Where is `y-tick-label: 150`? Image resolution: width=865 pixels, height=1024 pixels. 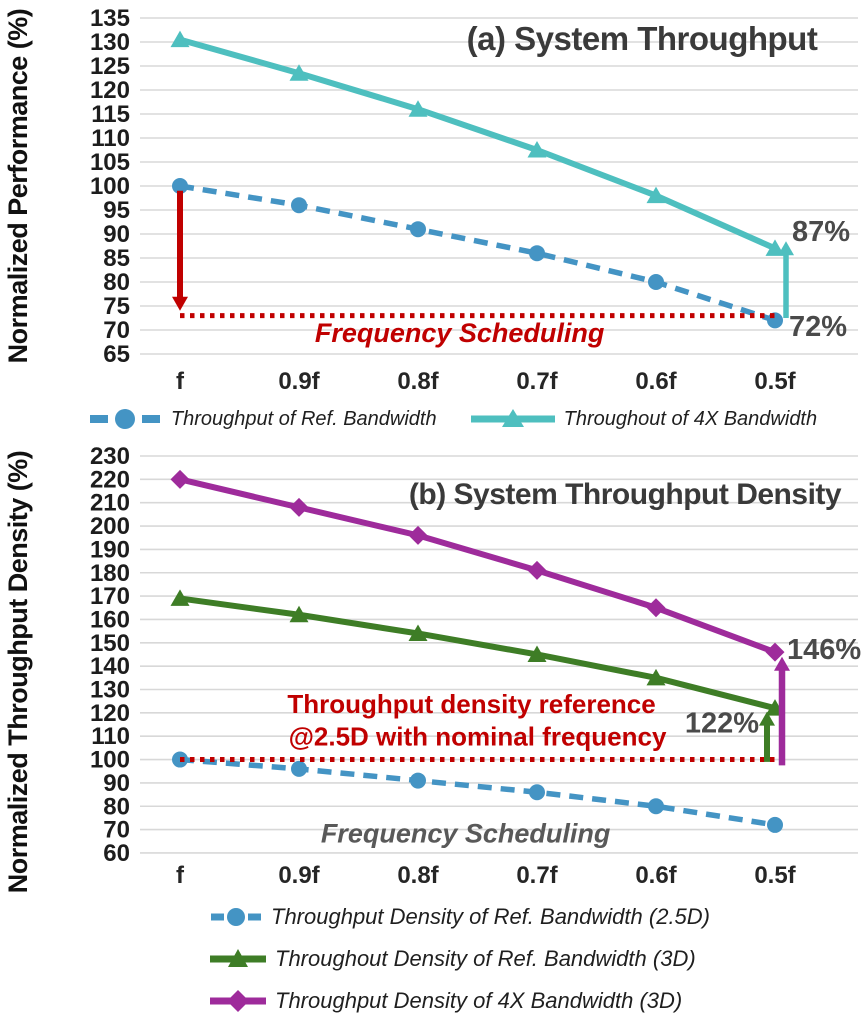
y-tick-label: 150 is located at coordinates (110, 643).